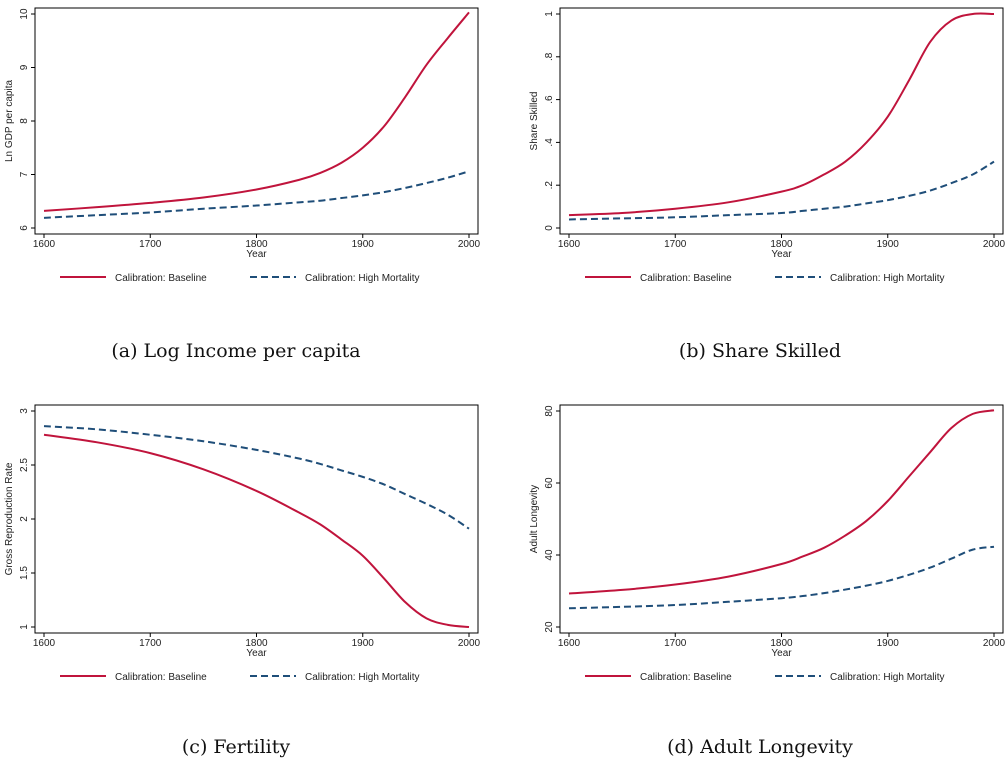 This screenshot has width=1007, height=762. What do you see at coordinates (760, 747) in the screenshot?
I see `panel-caption: (d) Adult Longevity` at bounding box center [760, 747].